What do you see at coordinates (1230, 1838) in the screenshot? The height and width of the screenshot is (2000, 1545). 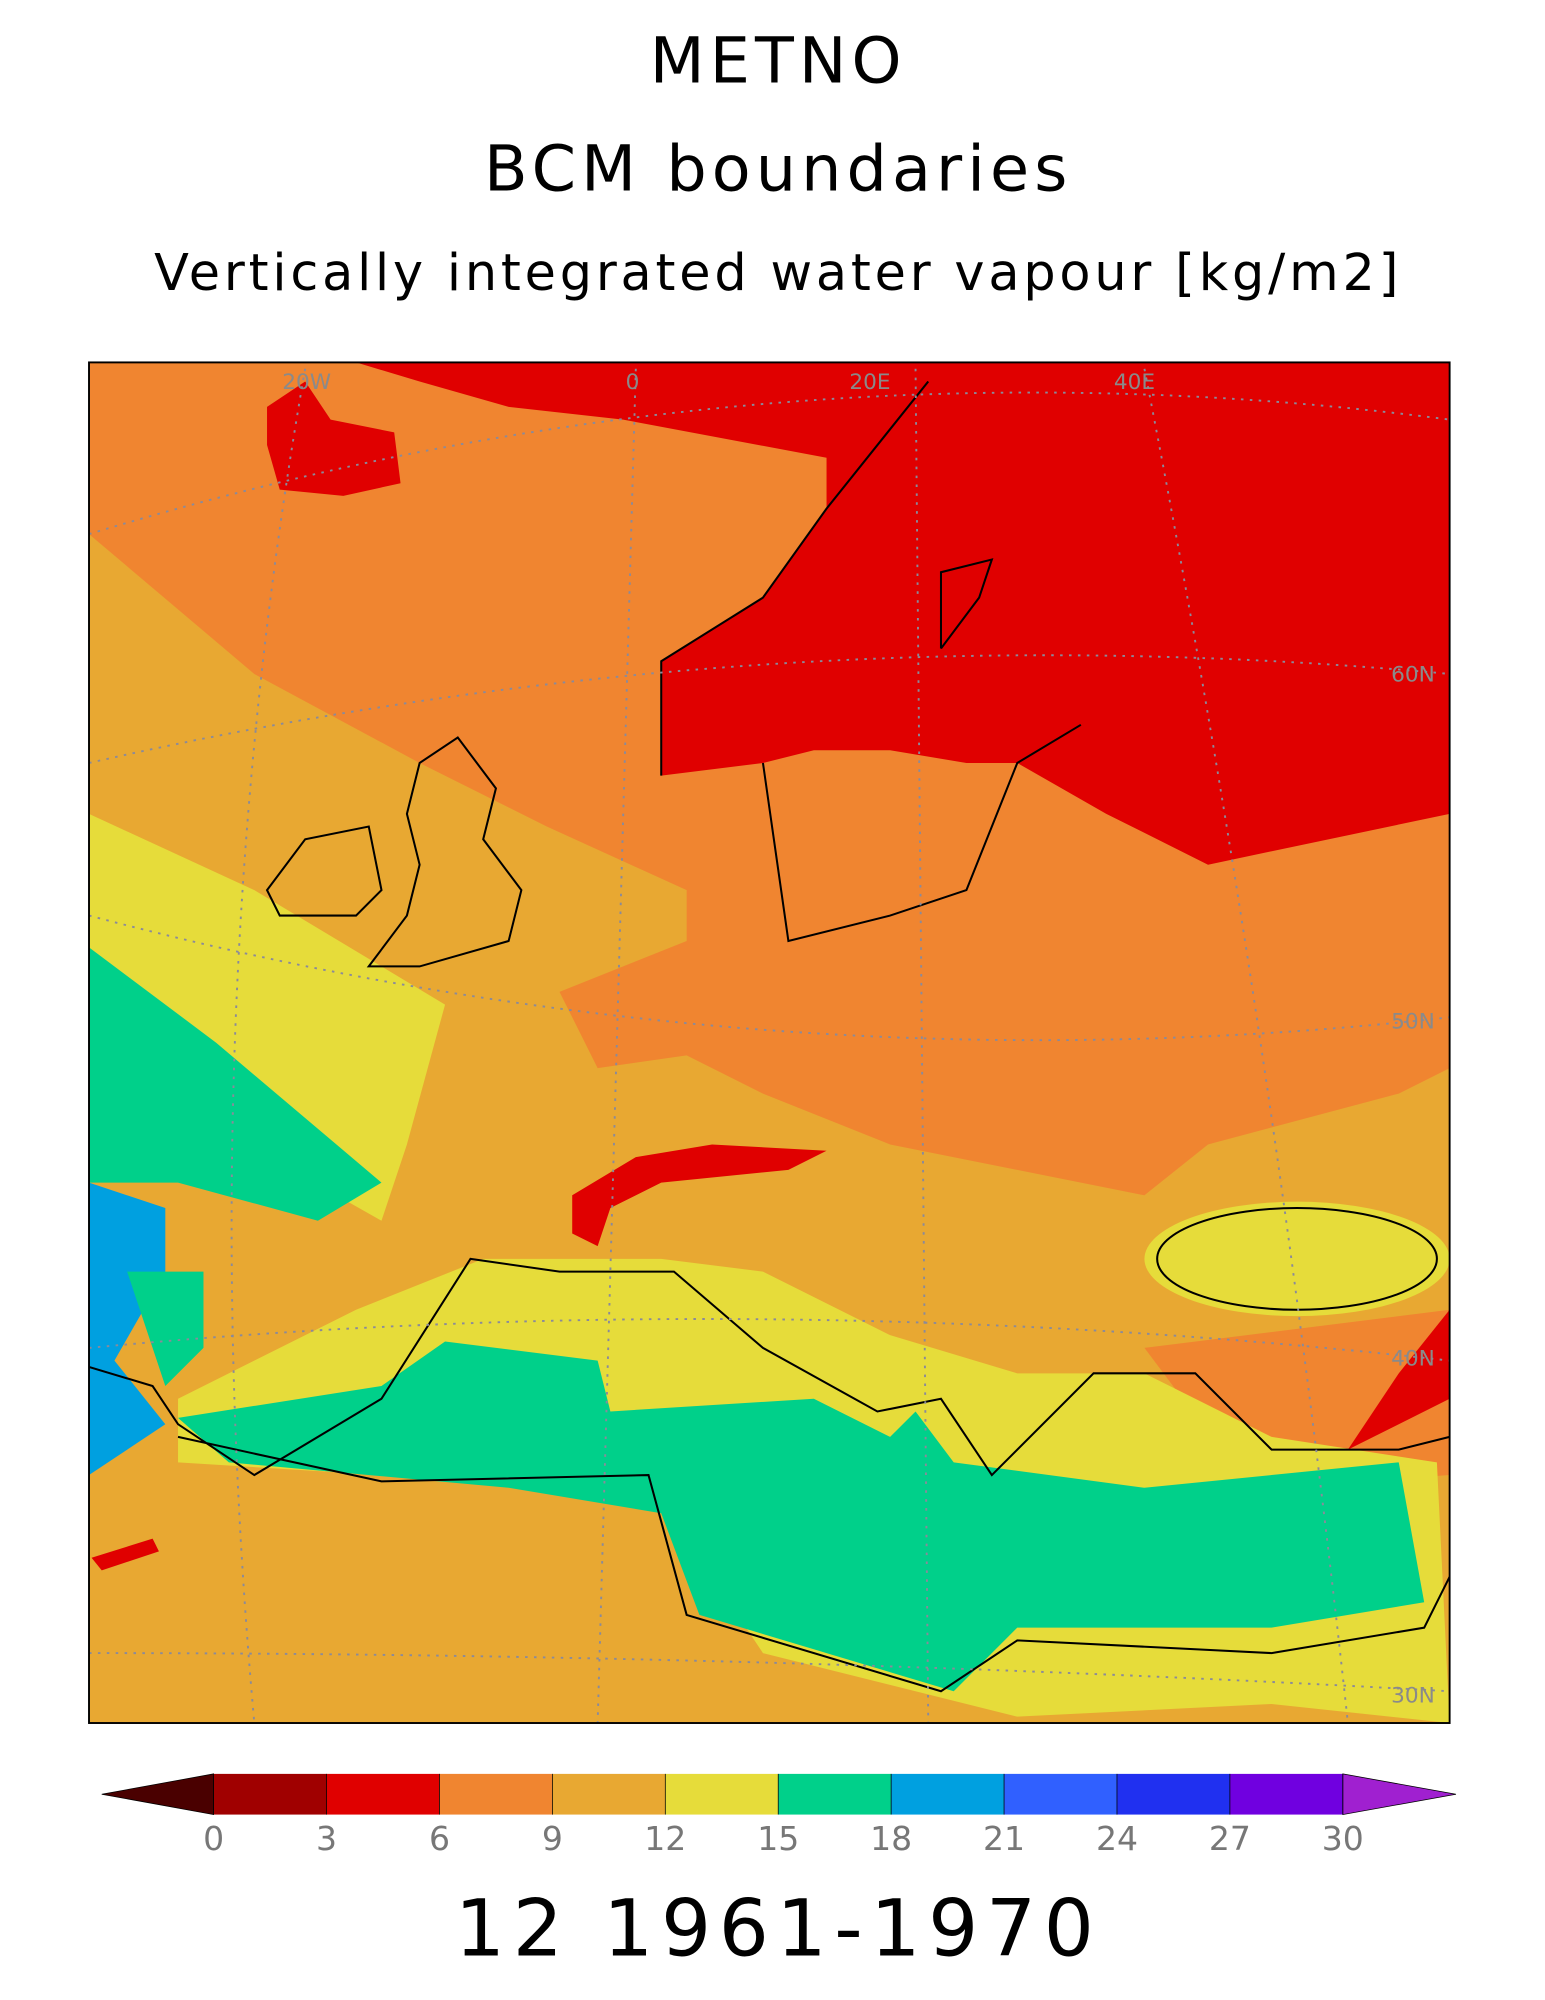 I see `colorbar-label: 27` at bounding box center [1230, 1838].